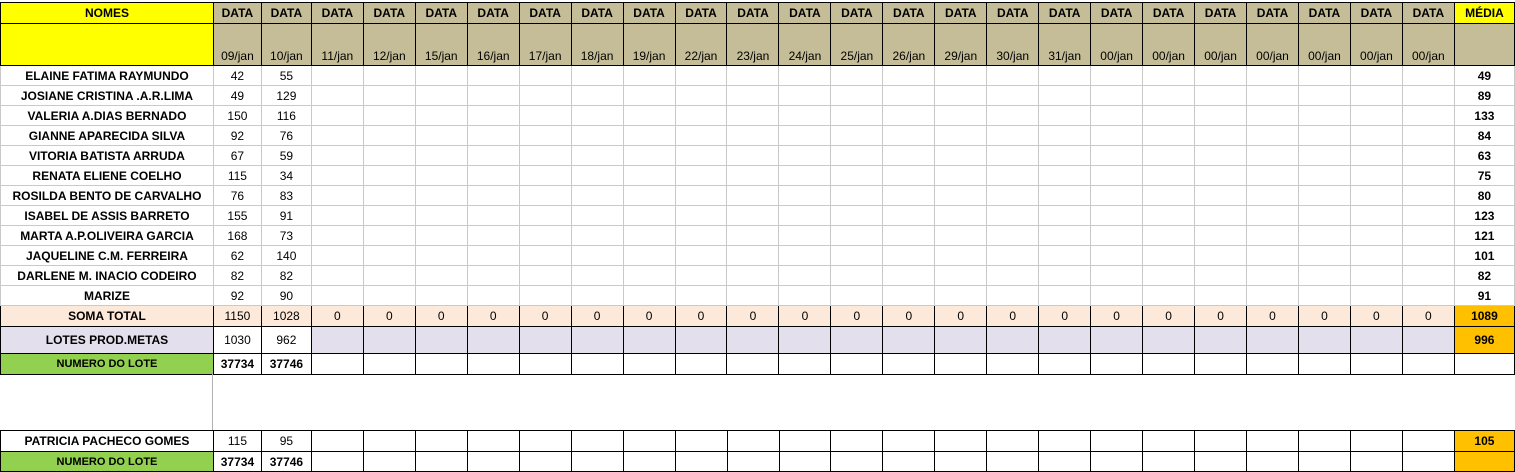 The width and height of the screenshot is (1515, 472). Describe the element at coordinates (237, 95) in the screenshot. I see `value-cell: 49` at that location.